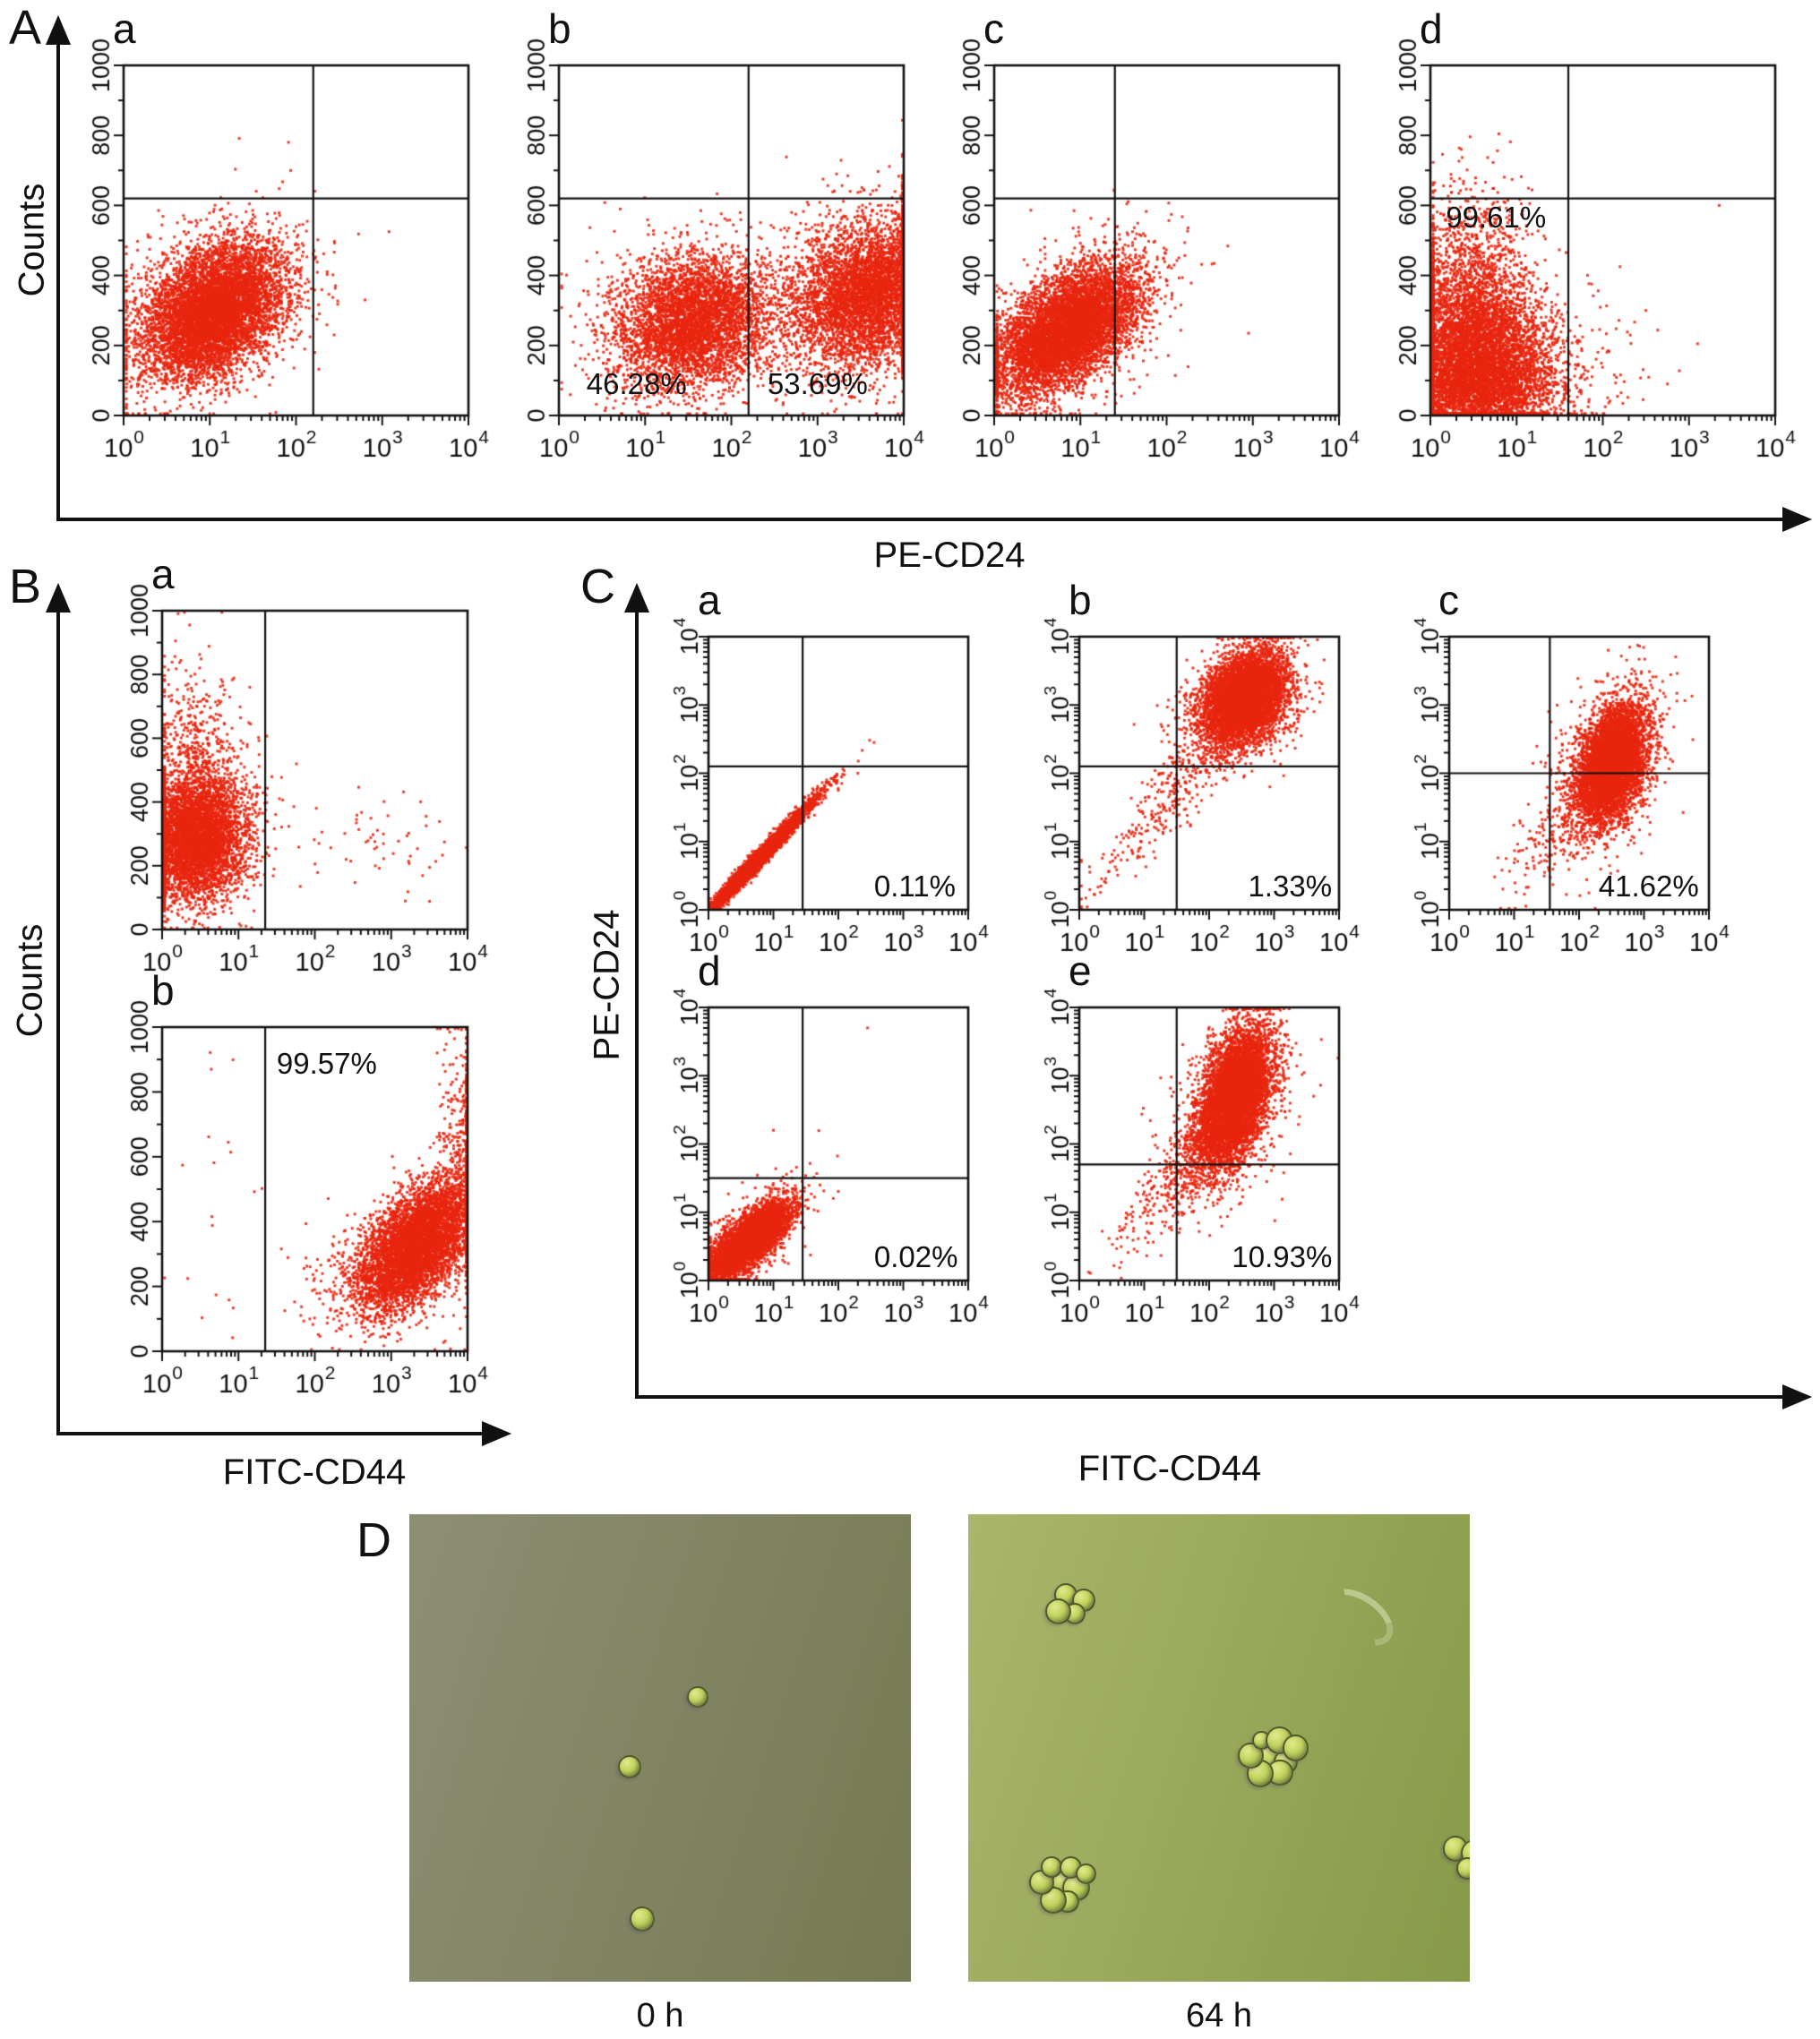  I want to click on panel-C-x-axis-label: FITC-CD44, so click(1169, 1468).